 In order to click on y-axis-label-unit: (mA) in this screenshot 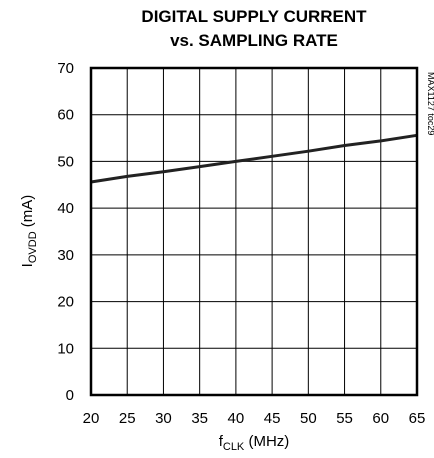, I will do `click(27, 213)`.